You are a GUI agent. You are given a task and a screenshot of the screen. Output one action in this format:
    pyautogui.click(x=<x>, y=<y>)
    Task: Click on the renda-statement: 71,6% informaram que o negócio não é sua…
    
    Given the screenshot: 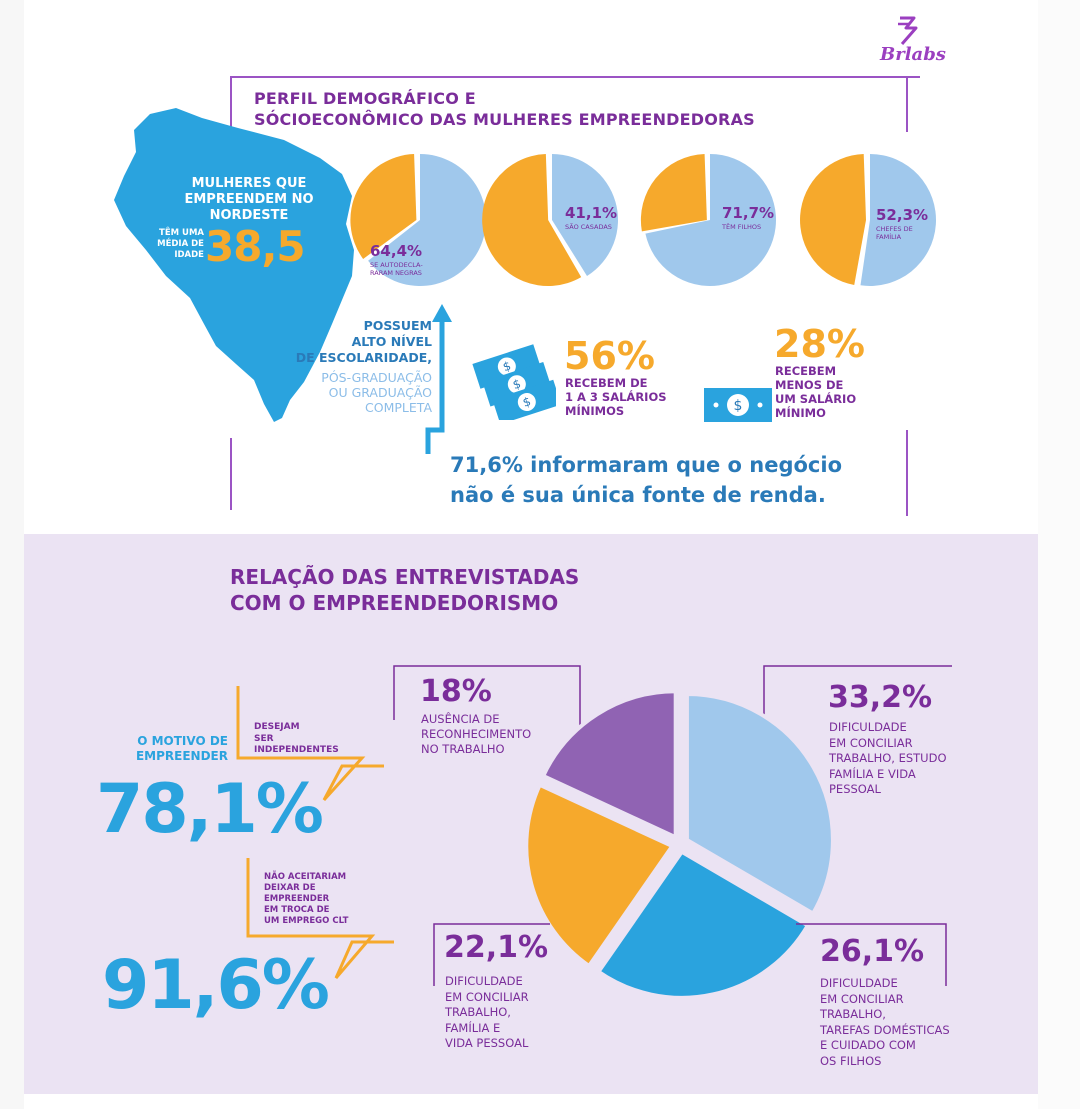 What is the action you would take?
    pyautogui.click(x=646, y=480)
    